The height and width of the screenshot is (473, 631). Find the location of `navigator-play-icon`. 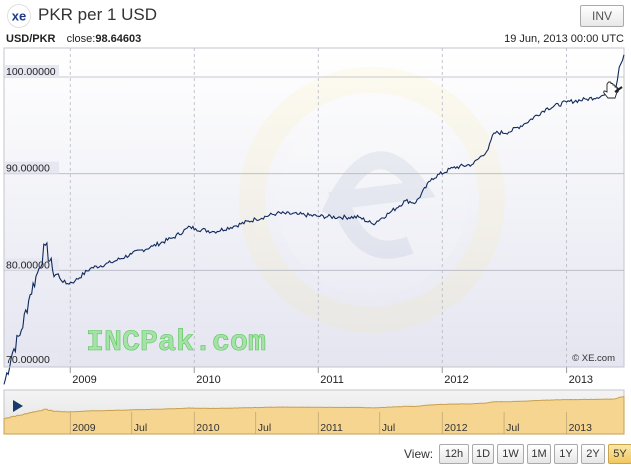

navigator-play-icon is located at coordinates (18, 406).